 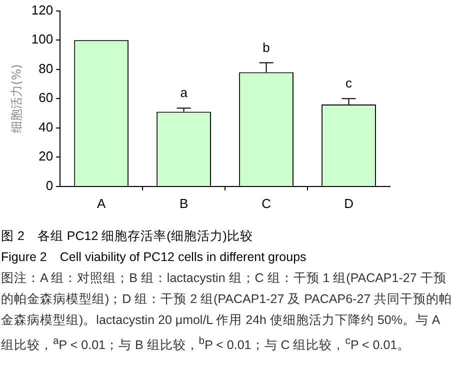 I want to click on x-tick-label: A, so click(x=101, y=203).